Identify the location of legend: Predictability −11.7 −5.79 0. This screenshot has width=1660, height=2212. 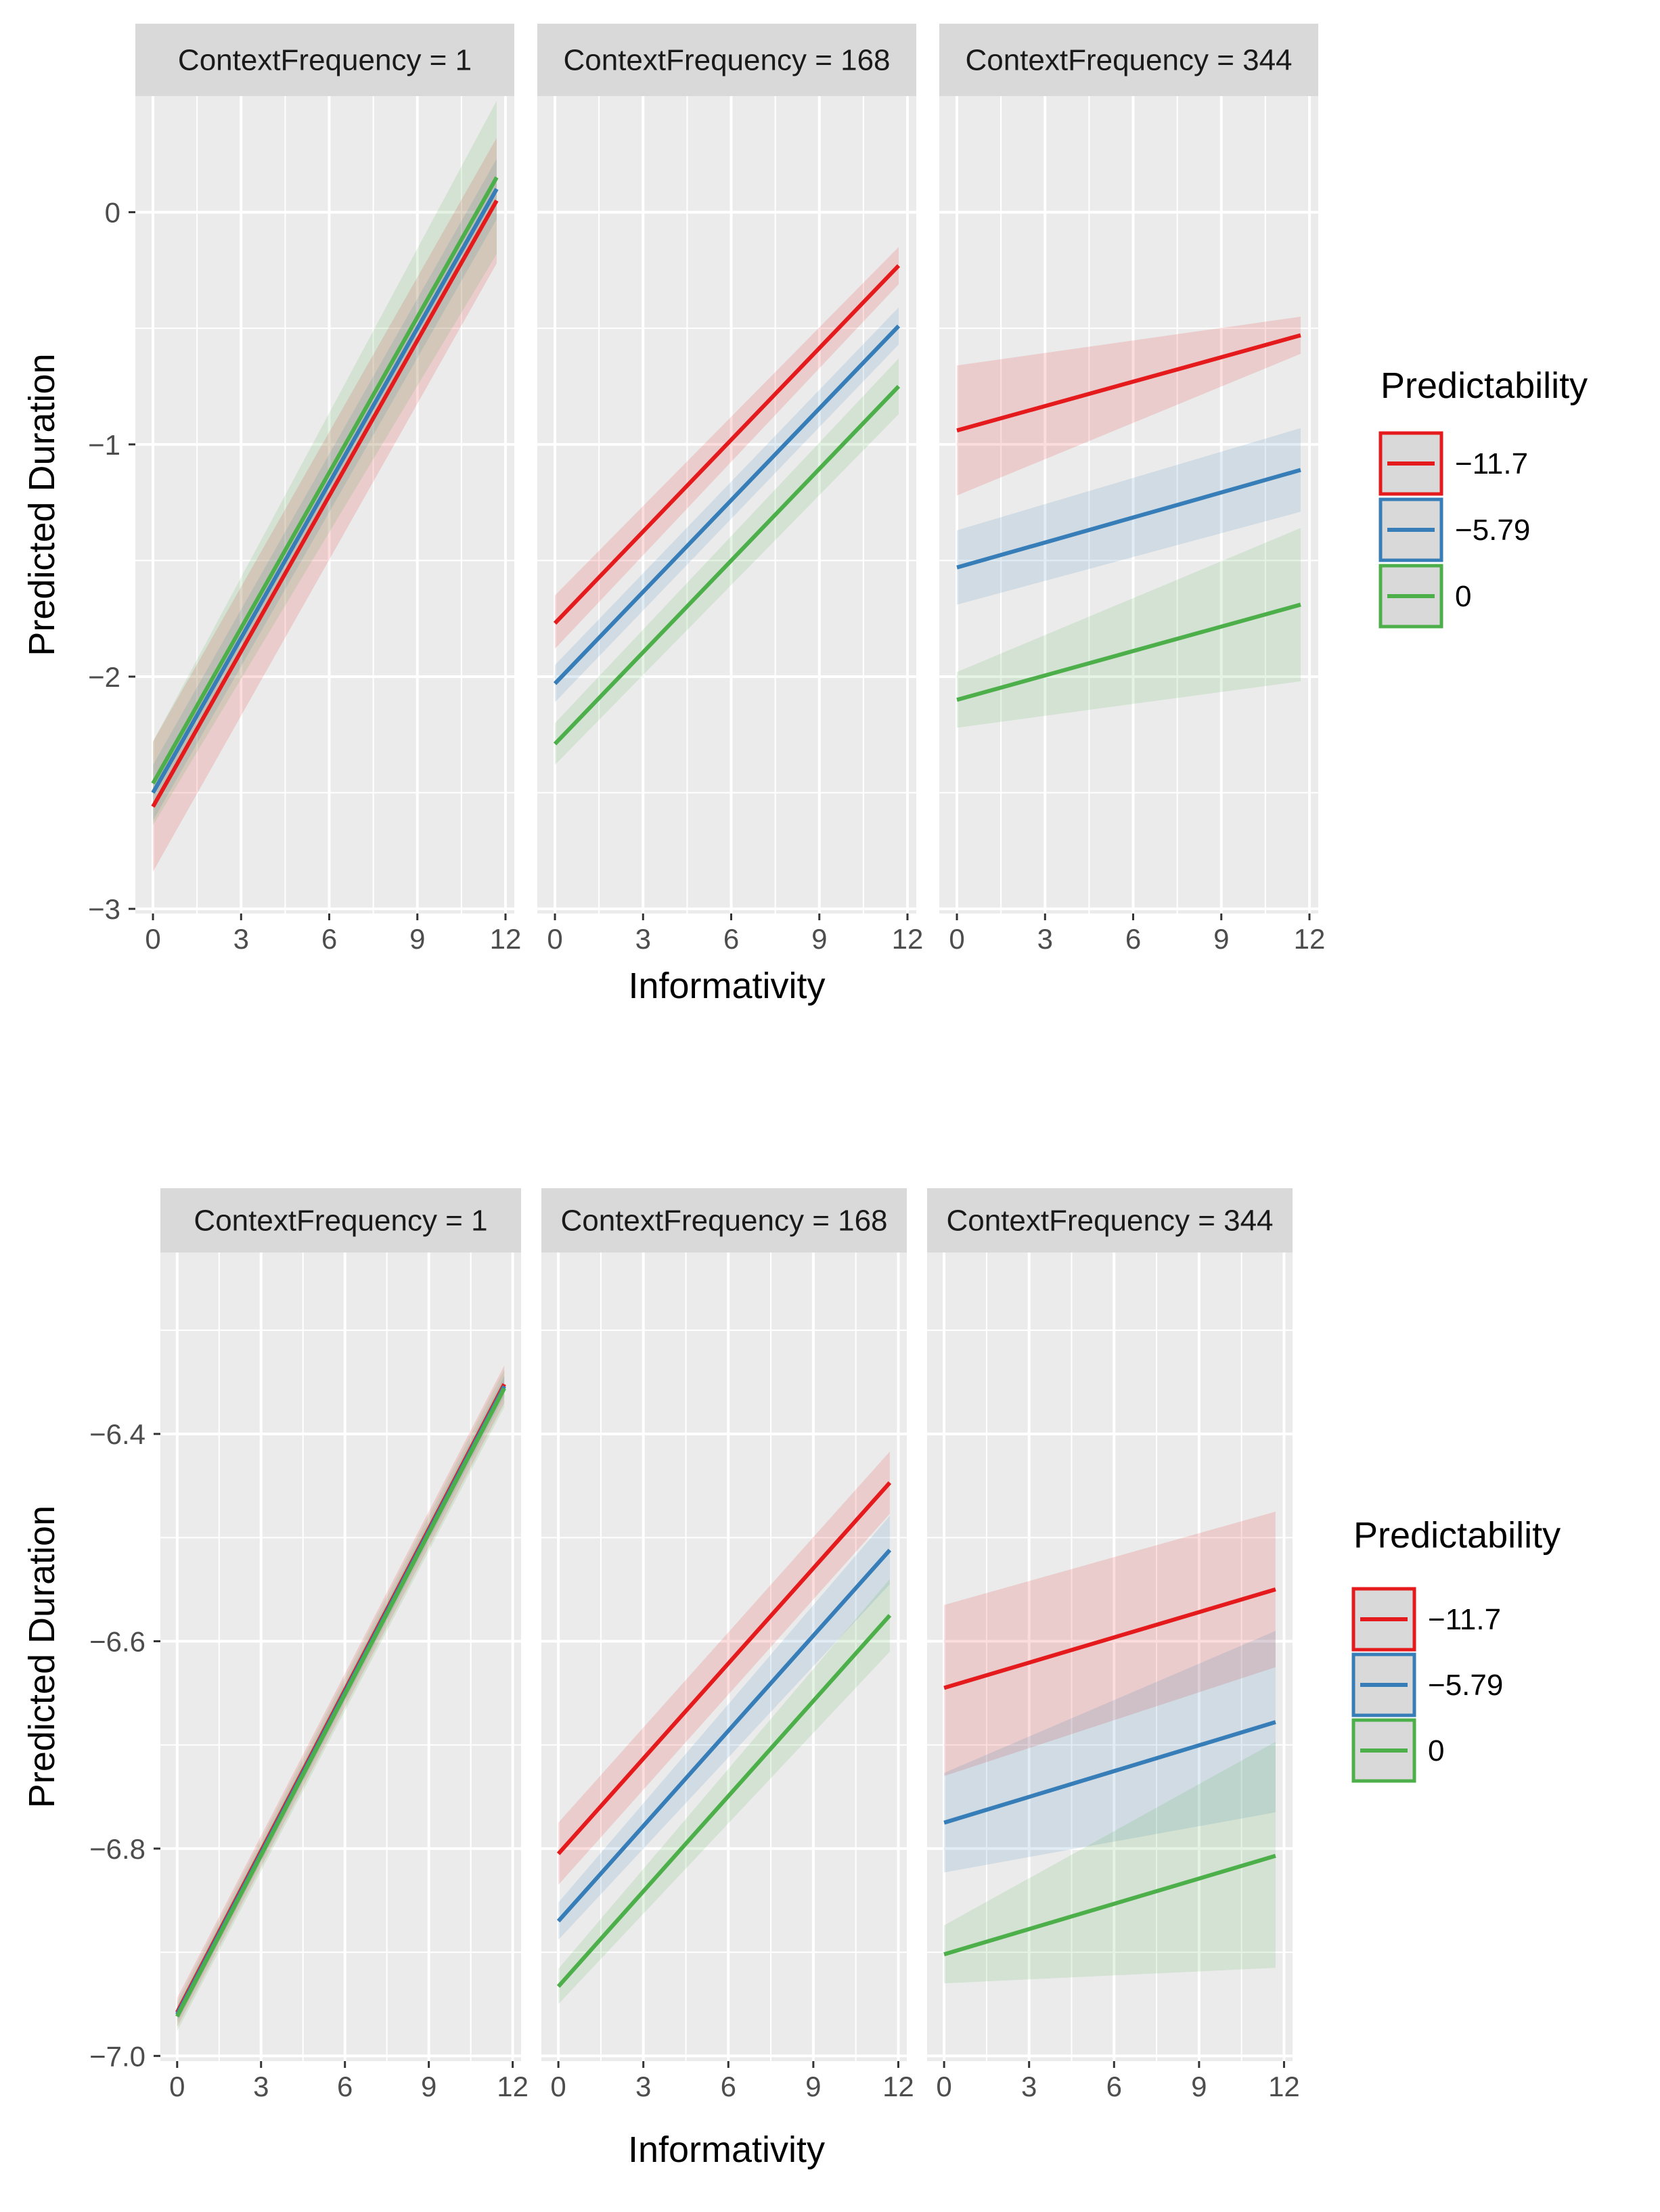
(1456, 1649).